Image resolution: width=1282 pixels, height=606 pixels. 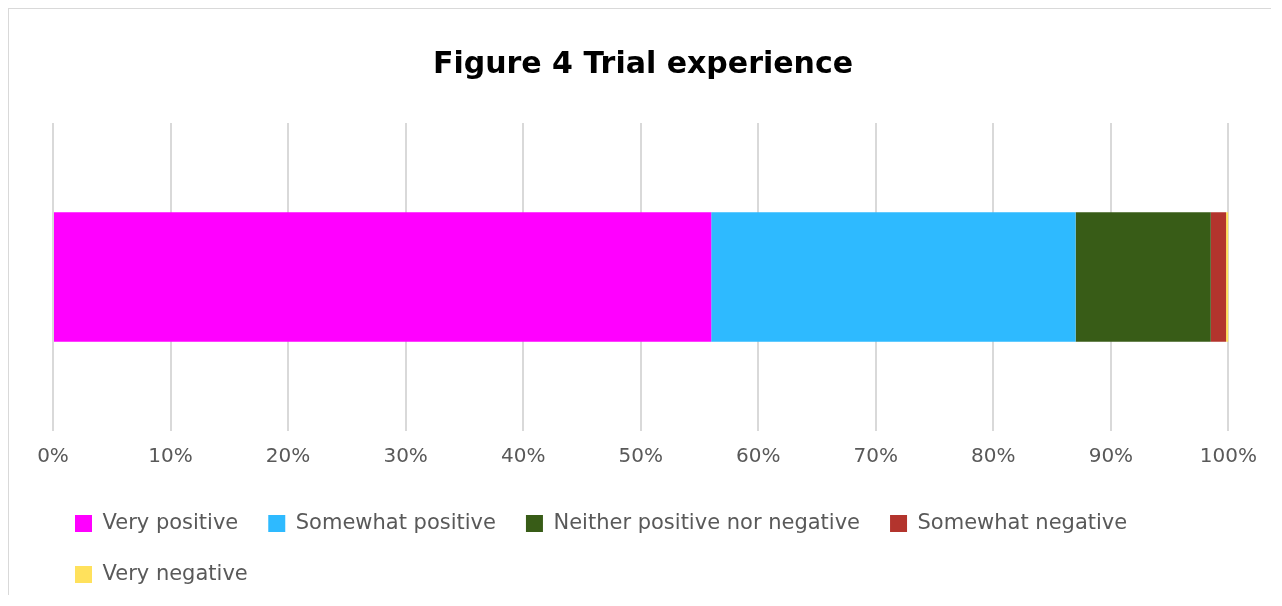 I want to click on x-tick-label: 40%, so click(x=523, y=455).